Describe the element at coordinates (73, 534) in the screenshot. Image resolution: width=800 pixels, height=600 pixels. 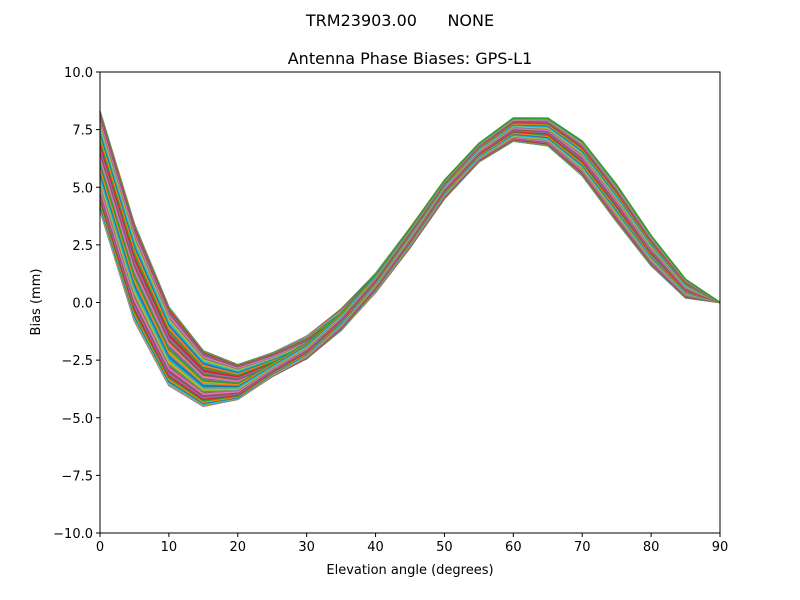
I see `y-tick-label: −10.0` at that location.